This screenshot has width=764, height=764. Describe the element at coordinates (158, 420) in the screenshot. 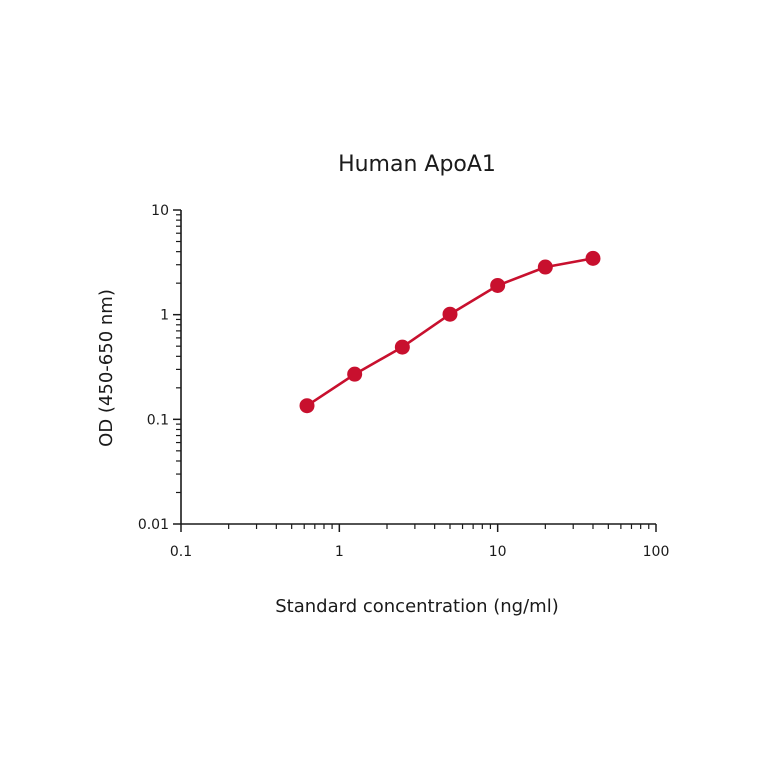

I see `y-tick-label: 0.1` at that location.